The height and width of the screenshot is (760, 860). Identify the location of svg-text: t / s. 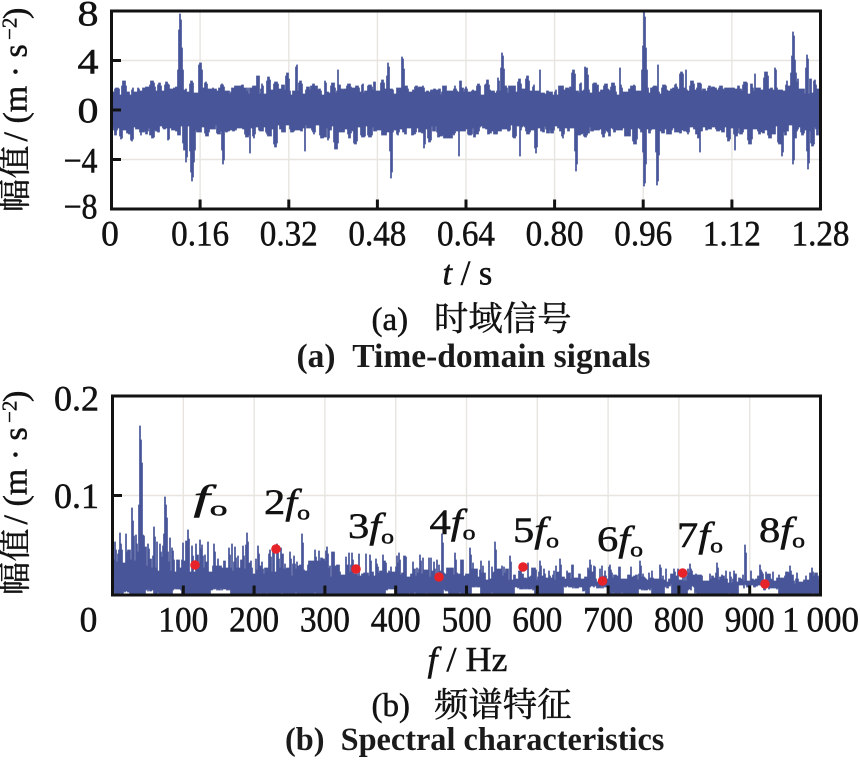
(467, 274).